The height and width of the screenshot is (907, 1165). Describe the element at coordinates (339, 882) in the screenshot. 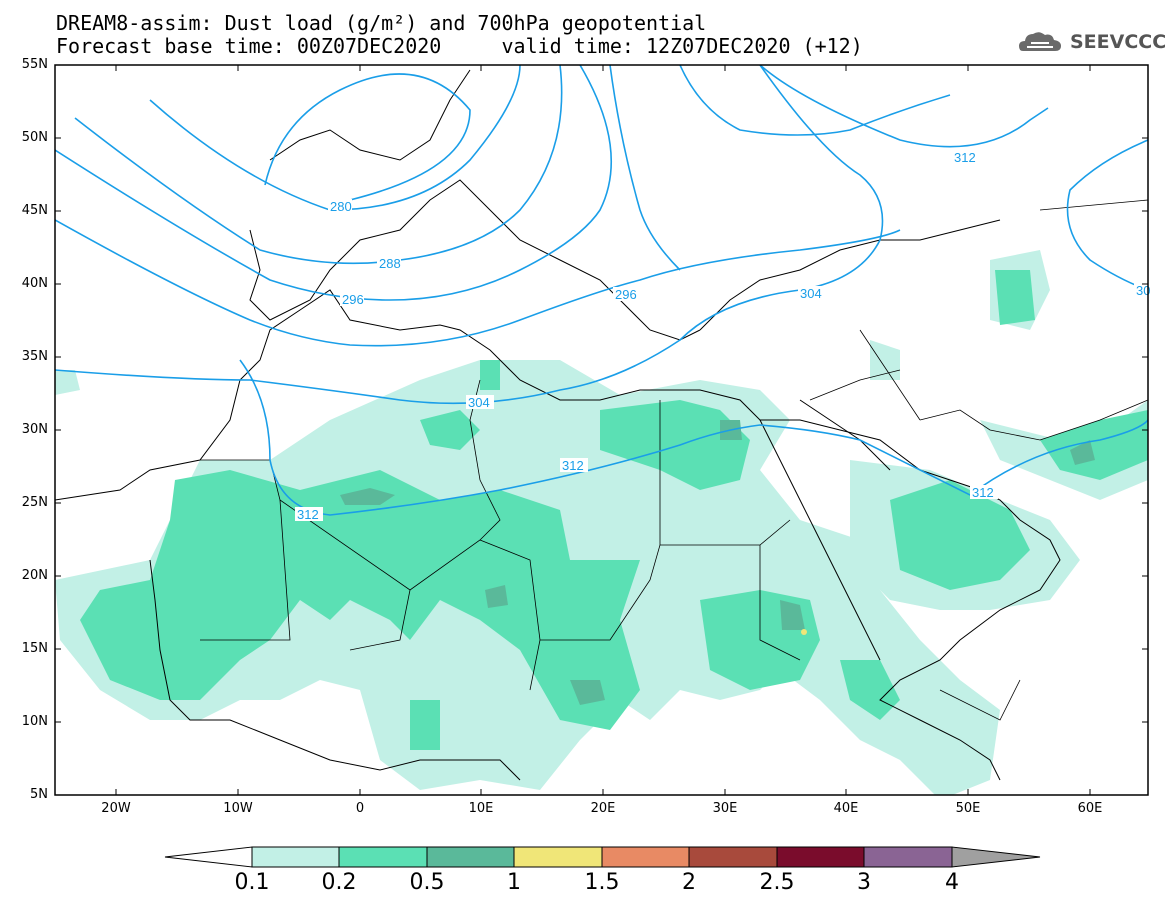

I see `colorbar-label: 0.2` at that location.